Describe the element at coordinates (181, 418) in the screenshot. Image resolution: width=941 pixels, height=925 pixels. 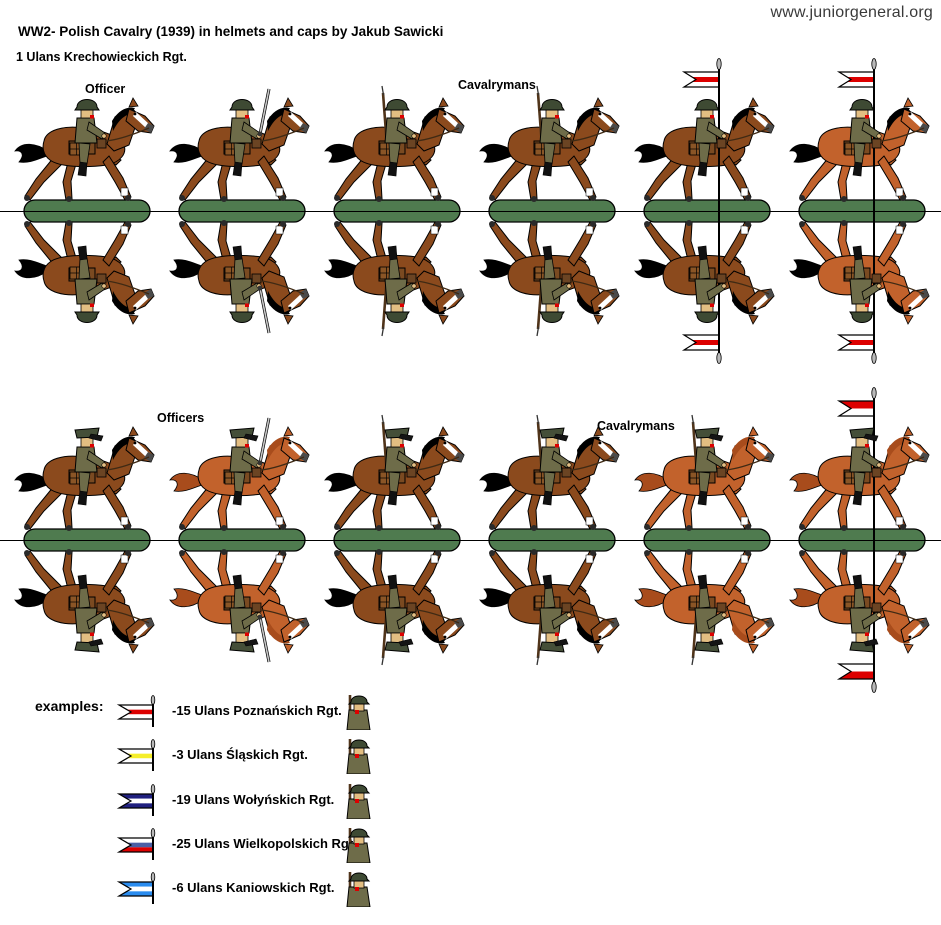
I see `row-label: Officers` at that location.